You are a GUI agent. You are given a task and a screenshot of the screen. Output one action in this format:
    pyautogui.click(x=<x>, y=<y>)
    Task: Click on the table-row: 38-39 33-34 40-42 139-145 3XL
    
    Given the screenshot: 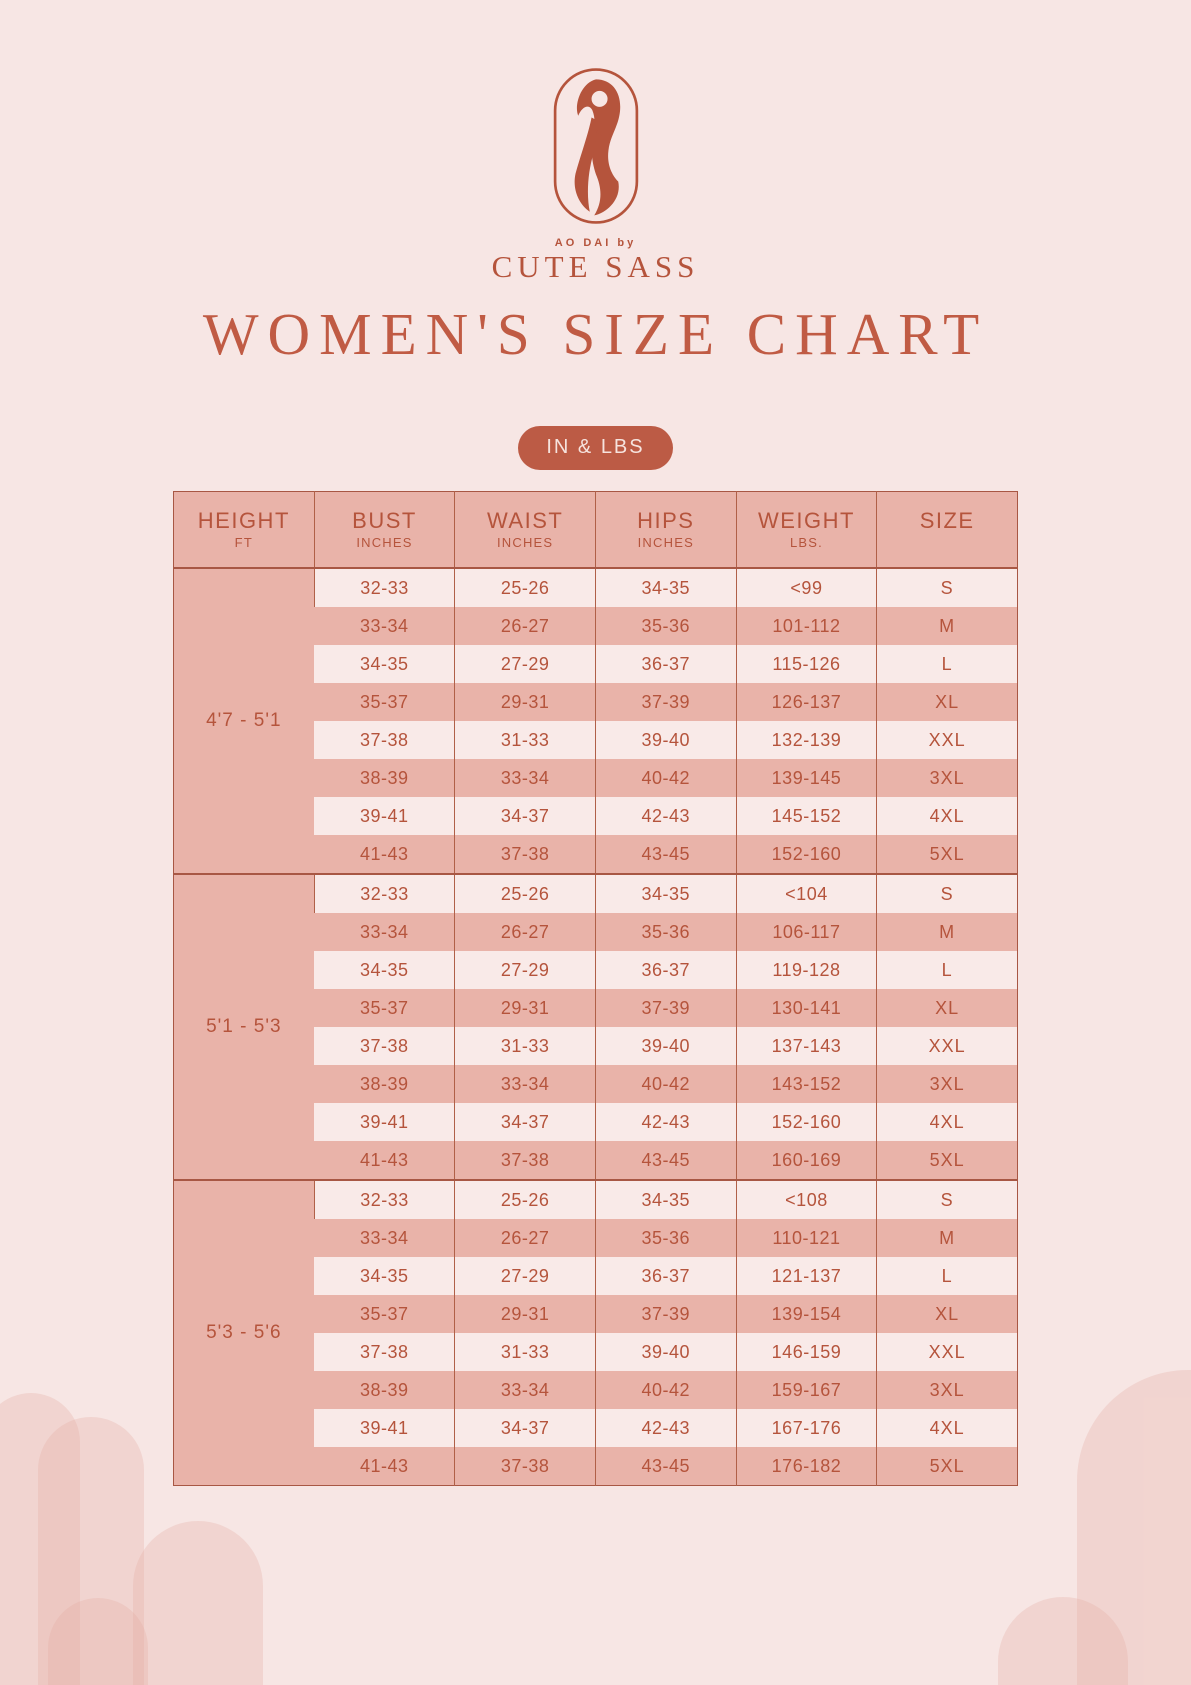 What is the action you would take?
    pyautogui.click(x=596, y=778)
    